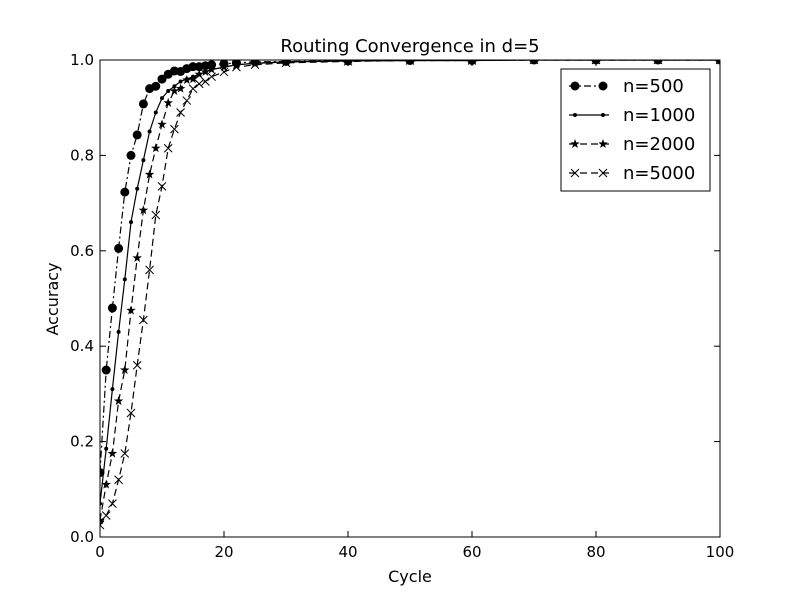 The width and height of the screenshot is (800, 597). What do you see at coordinates (82, 442) in the screenshot?
I see `y-tick-label-1: 0.2` at bounding box center [82, 442].